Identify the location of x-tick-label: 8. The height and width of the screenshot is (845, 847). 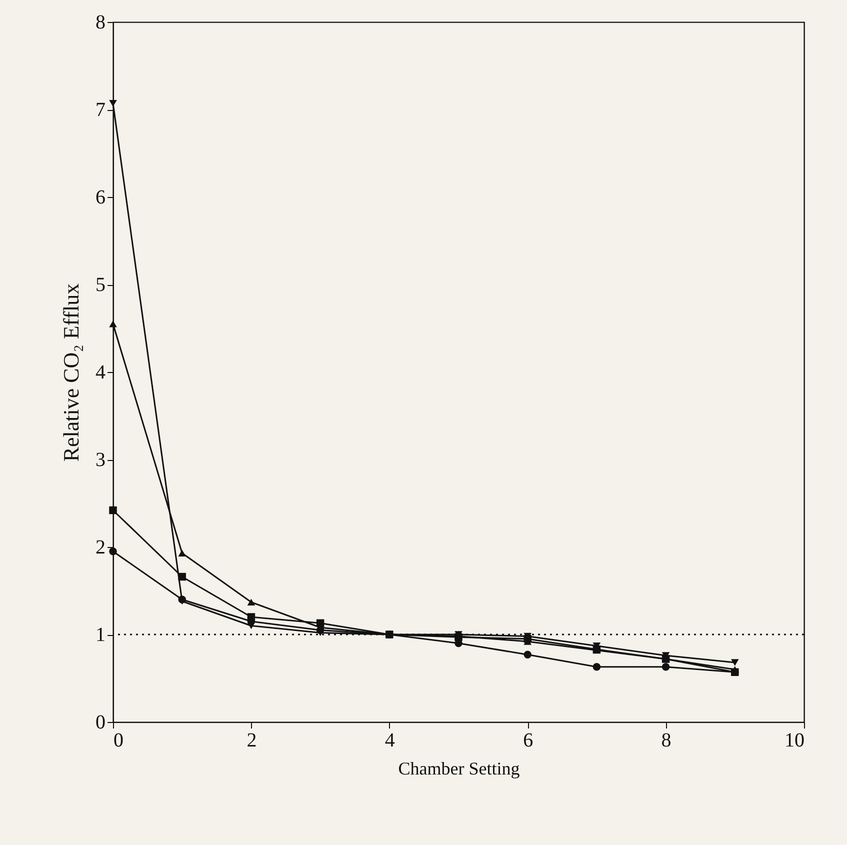
(666, 741).